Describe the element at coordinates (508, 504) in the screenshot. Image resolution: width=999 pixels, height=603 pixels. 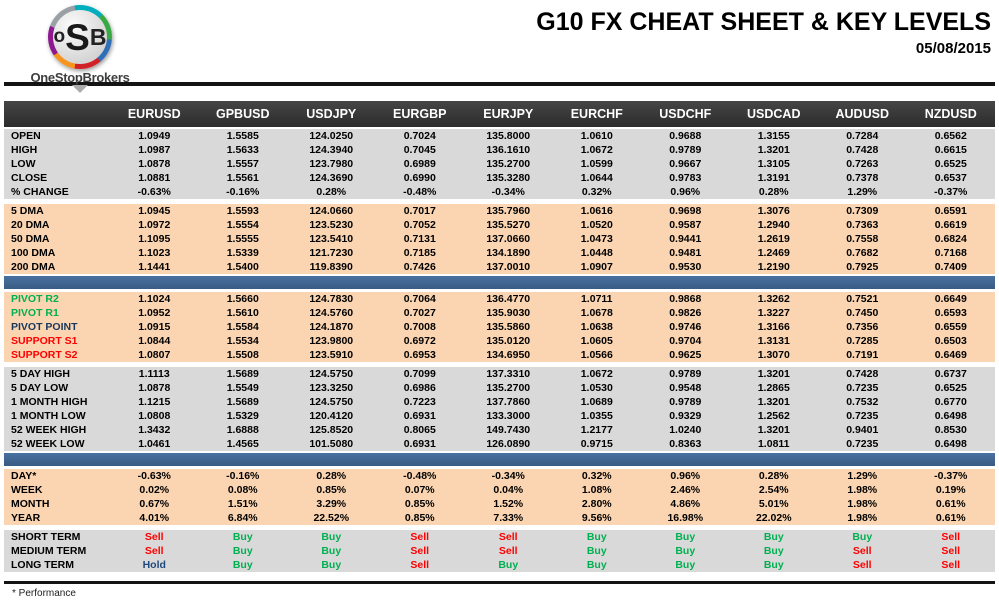
I see `value-cell: 1.52%` at that location.